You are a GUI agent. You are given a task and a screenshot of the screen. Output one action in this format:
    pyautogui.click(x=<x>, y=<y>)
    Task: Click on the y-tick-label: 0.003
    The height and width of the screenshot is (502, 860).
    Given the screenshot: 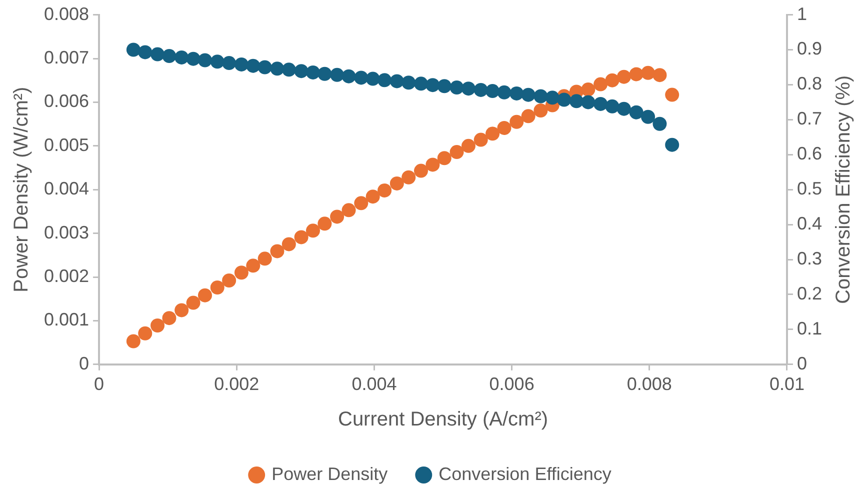 What is the action you would take?
    pyautogui.click(x=67, y=232)
    